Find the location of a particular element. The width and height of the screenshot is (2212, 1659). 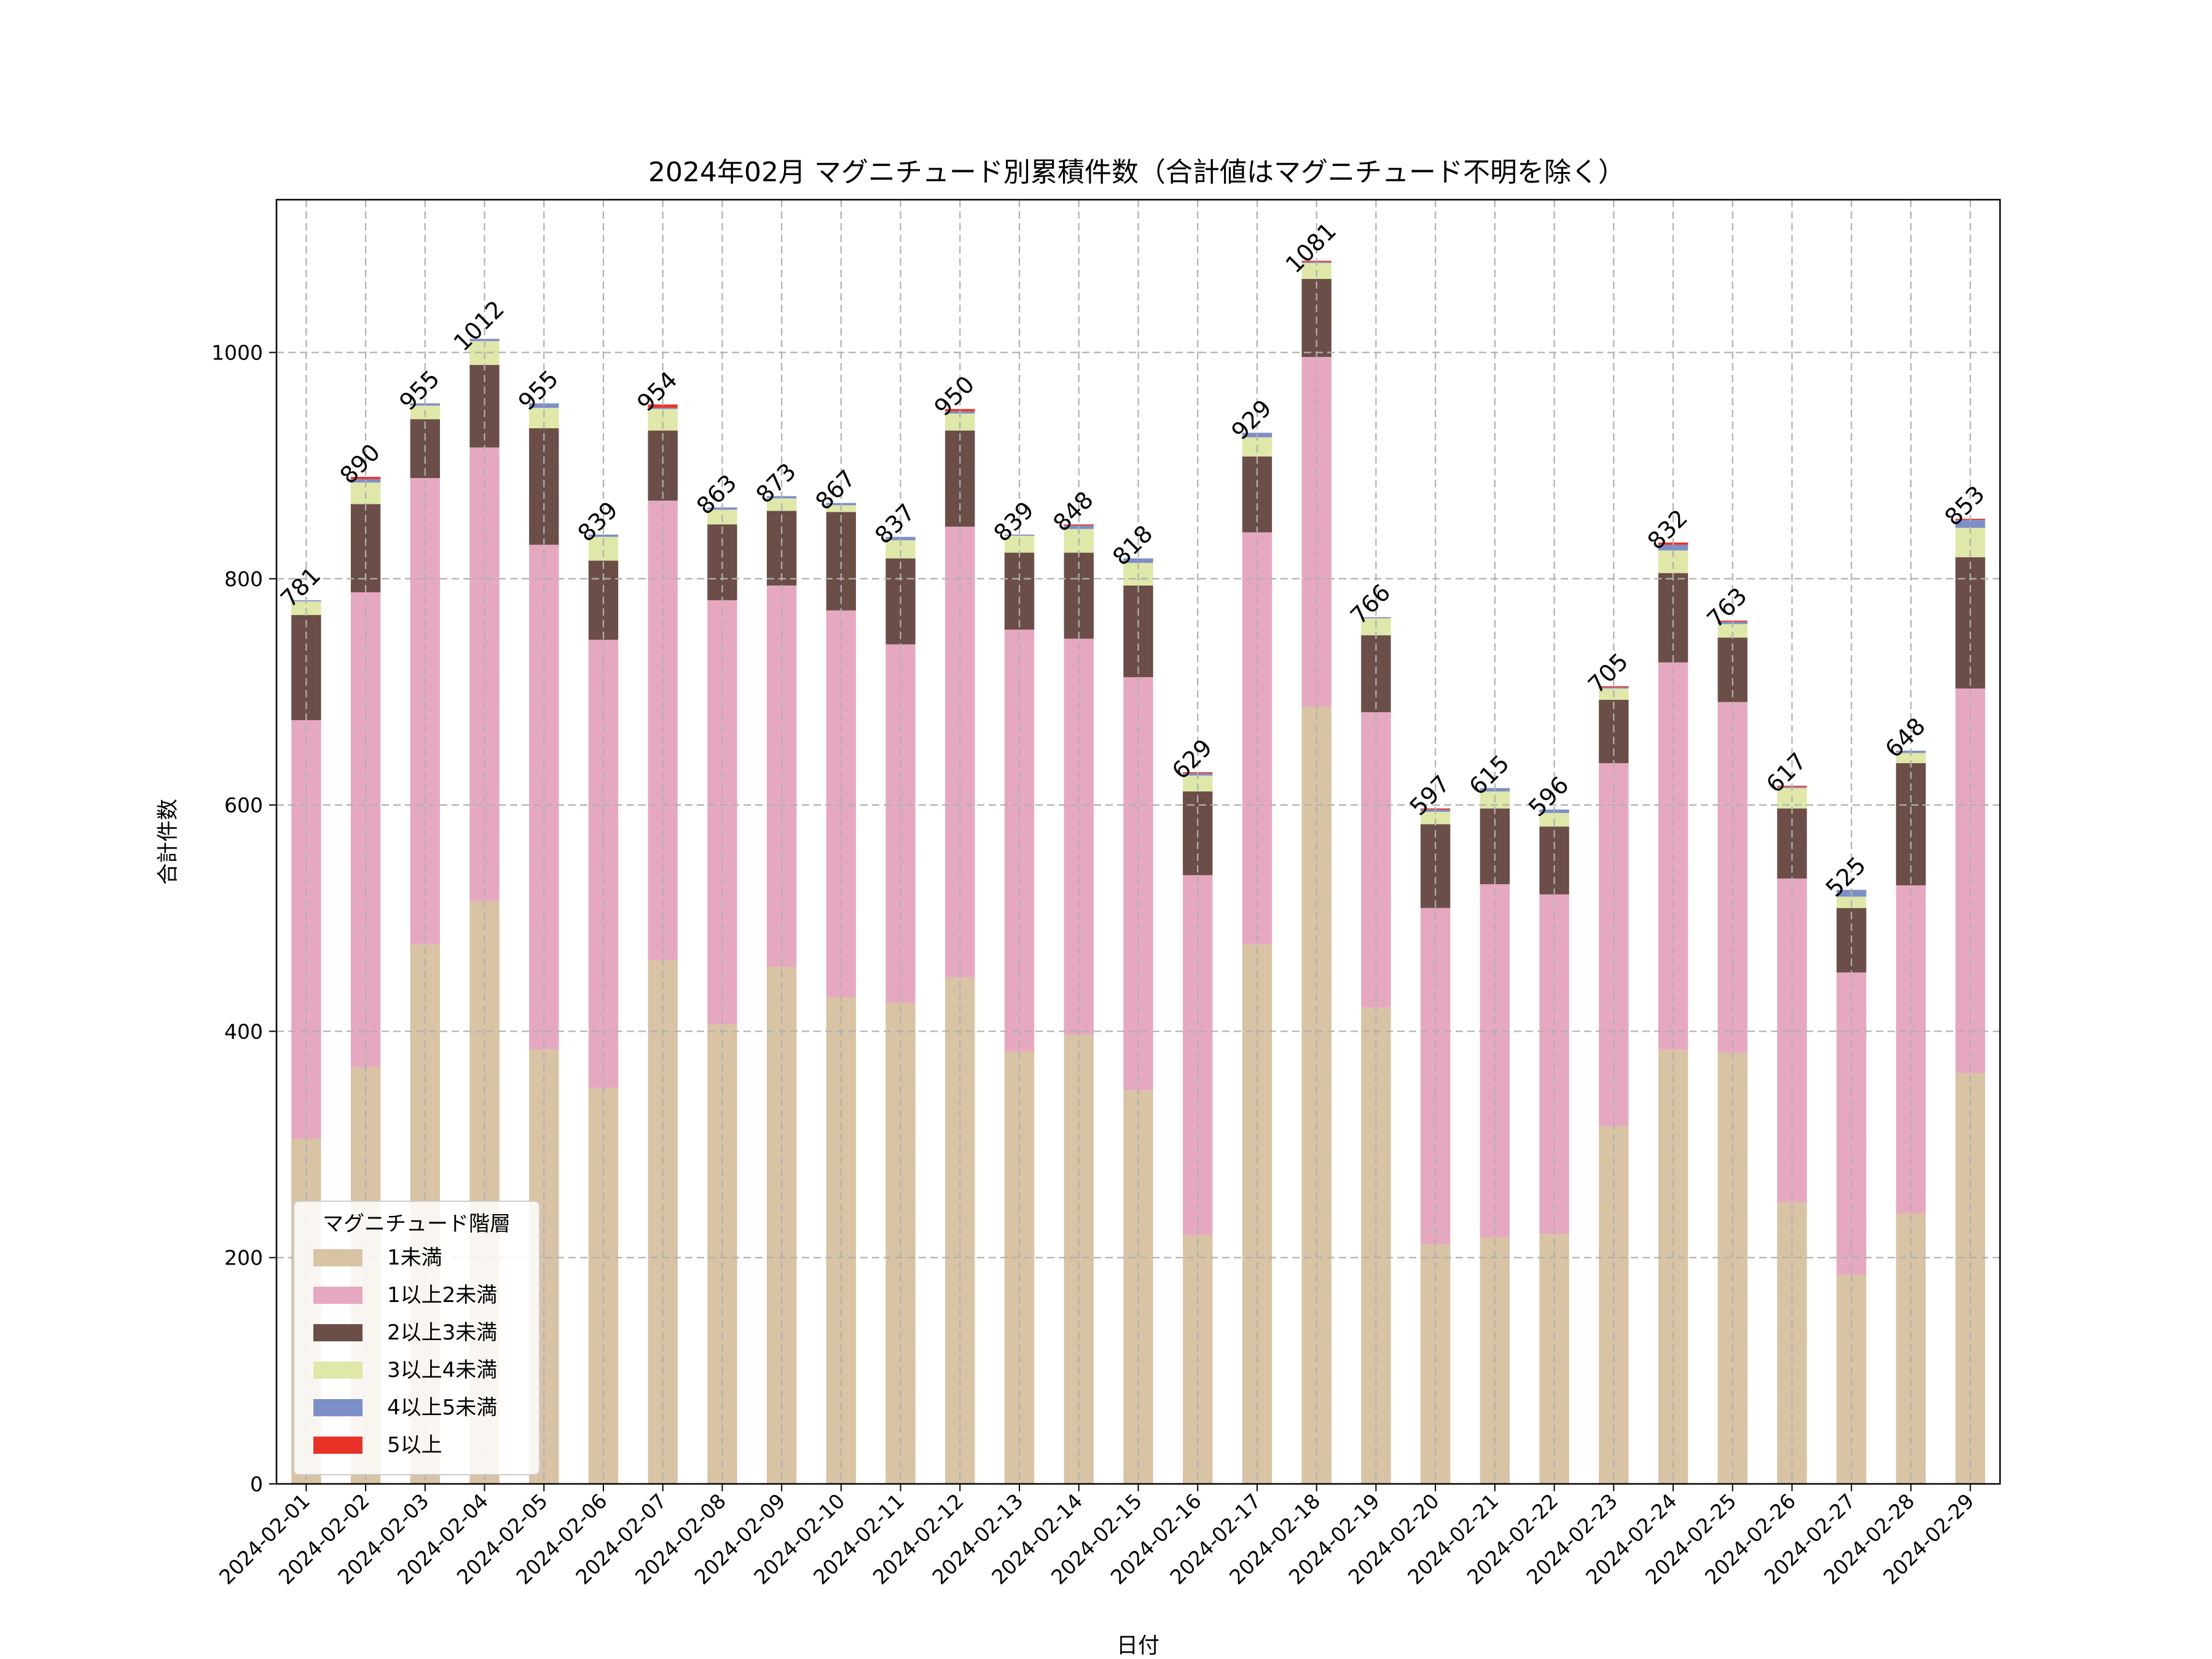

legend: マグニチュード階層 1未満 1以上2未満 2以上3未満 3以上4未満 4以上5未満 5以上 is located at coordinates (416, 1338).